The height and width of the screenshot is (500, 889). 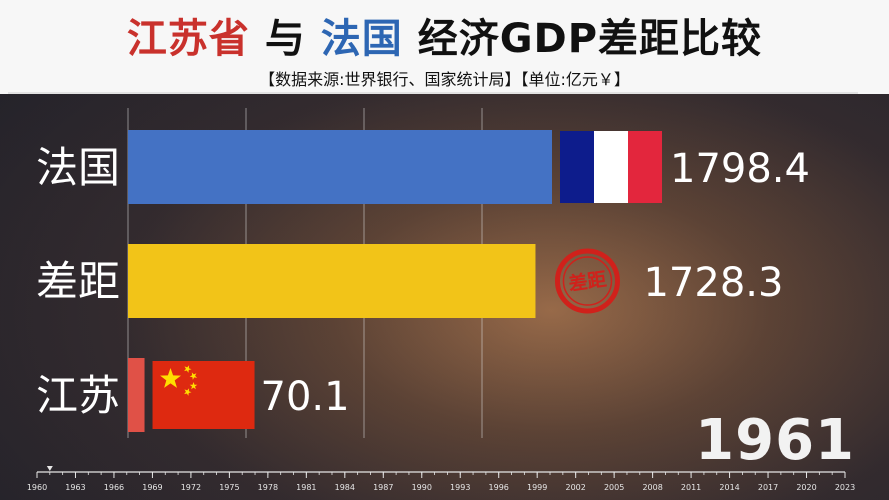 What do you see at coordinates (444, 79) in the screenshot?
I see `source-subtitle: 【数据来源:世界银行、国家统计局】【单位:亿元￥】` at bounding box center [444, 79].